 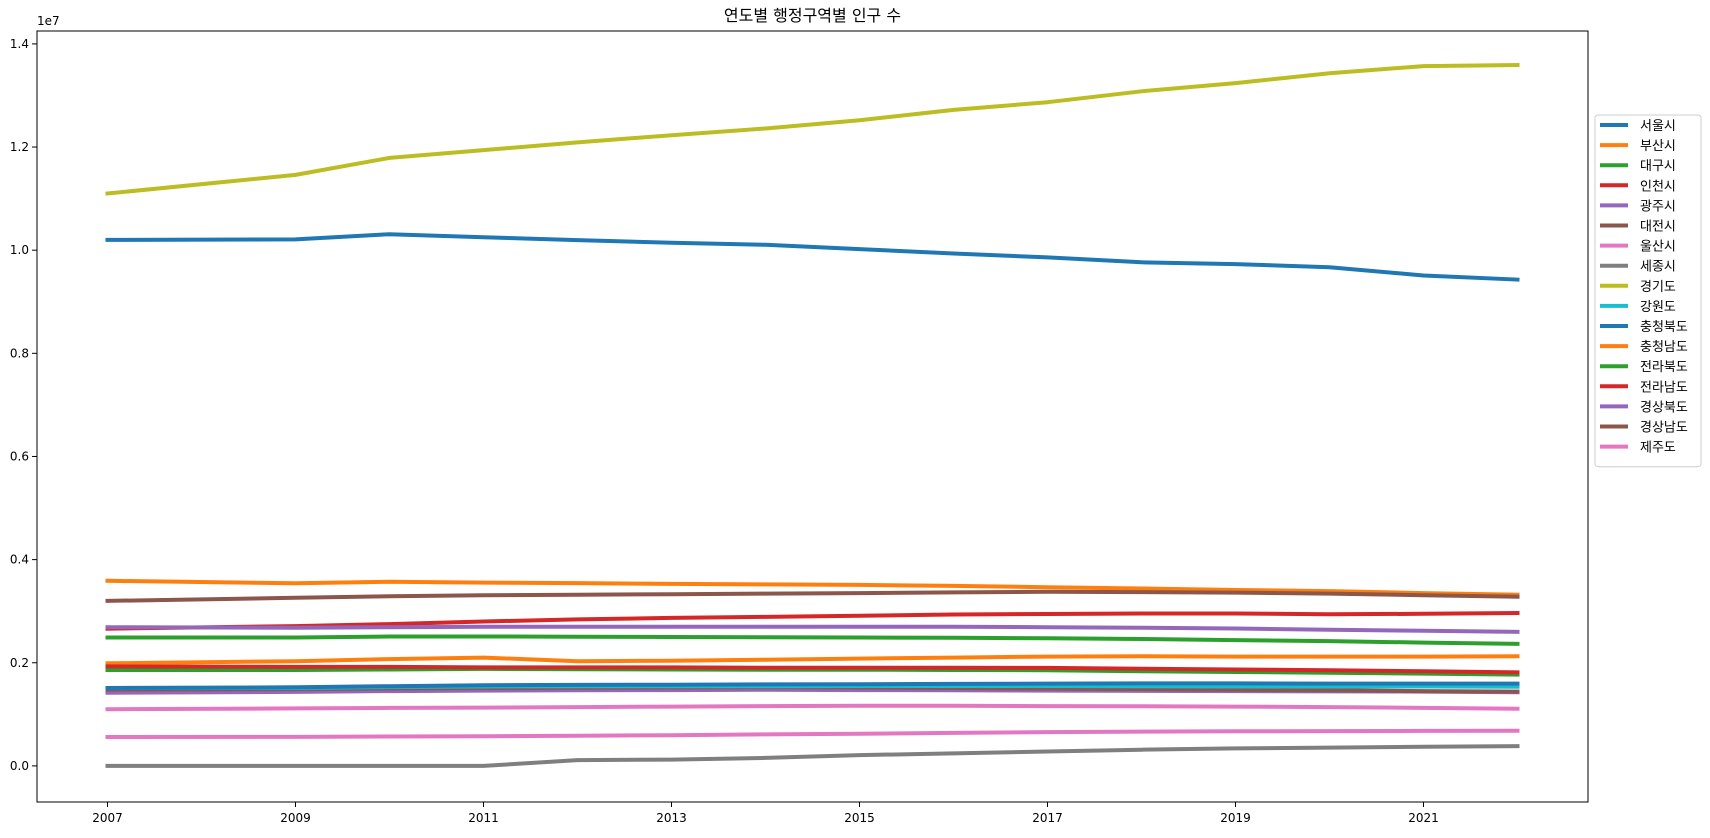 What do you see at coordinates (671, 818) in the screenshot?
I see `x-tick-label: 2013` at bounding box center [671, 818].